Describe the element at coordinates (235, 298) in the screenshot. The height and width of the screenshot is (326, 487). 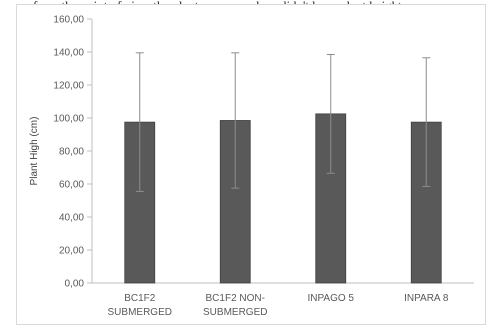
I see `x-tick-label: BC1F2 NON-` at that location.